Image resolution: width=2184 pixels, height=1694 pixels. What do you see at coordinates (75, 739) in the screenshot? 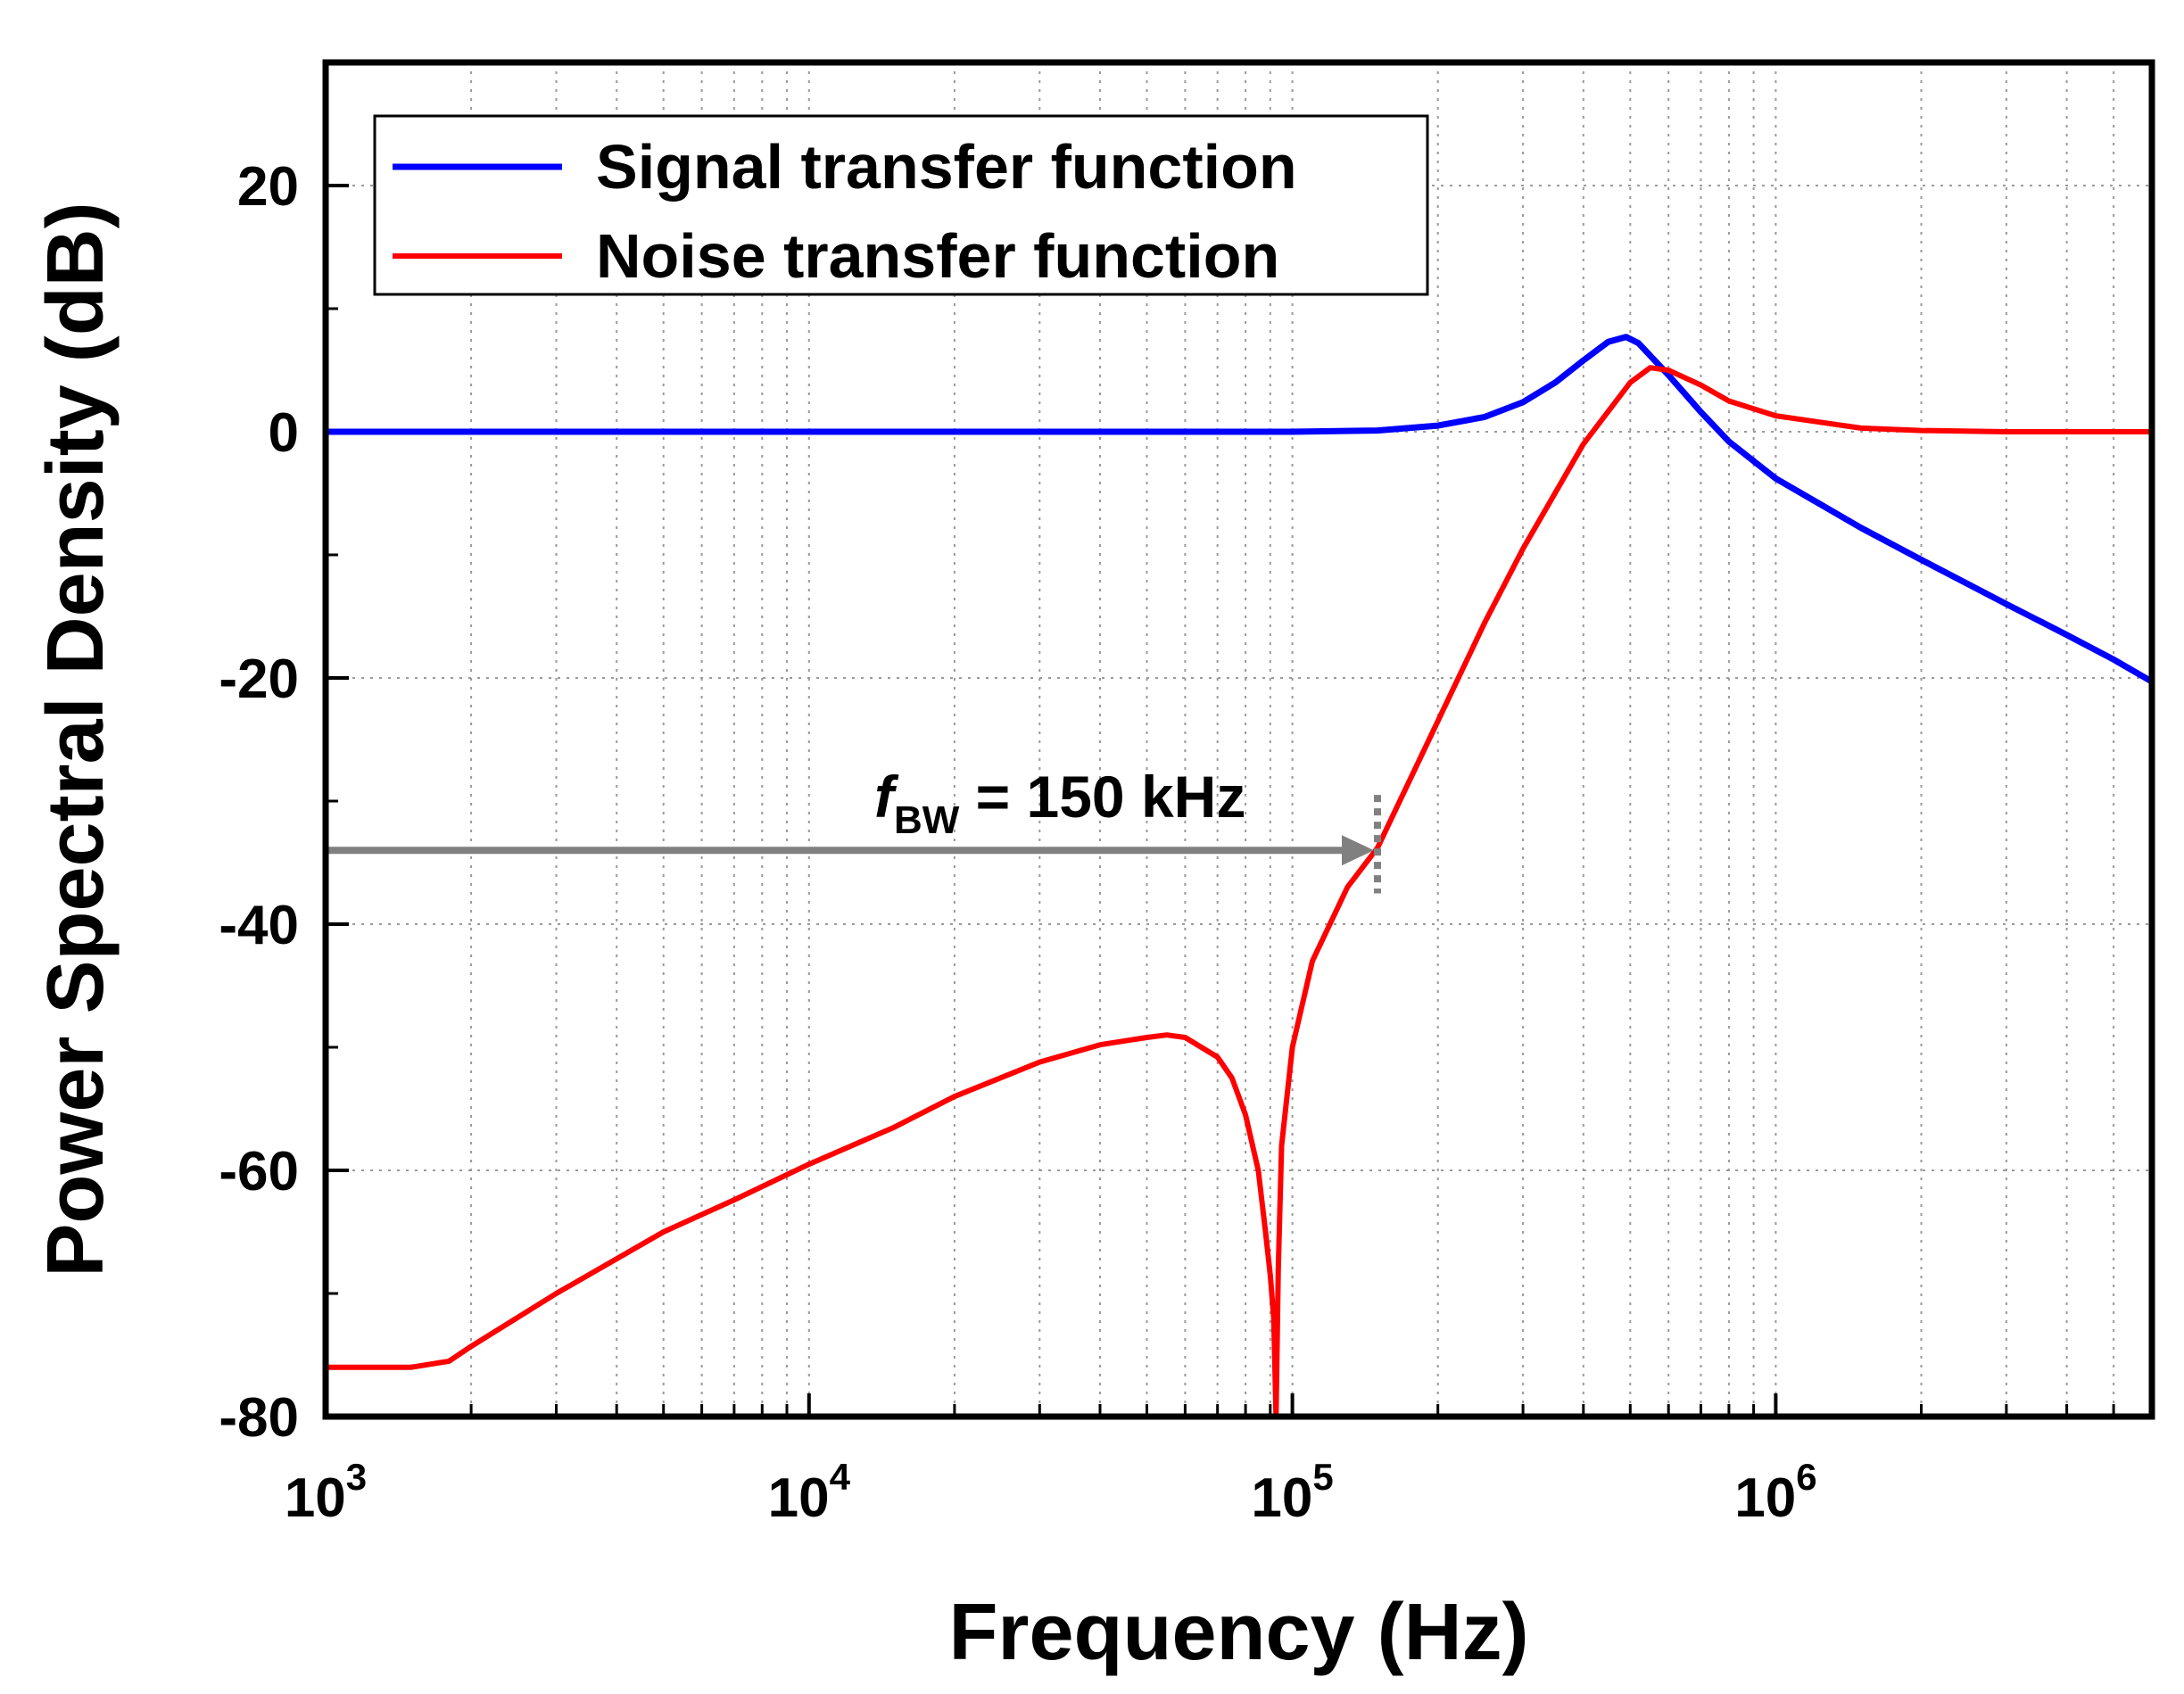
I see `y-axis-title: Power Spectral Density (dB)` at bounding box center [75, 739].